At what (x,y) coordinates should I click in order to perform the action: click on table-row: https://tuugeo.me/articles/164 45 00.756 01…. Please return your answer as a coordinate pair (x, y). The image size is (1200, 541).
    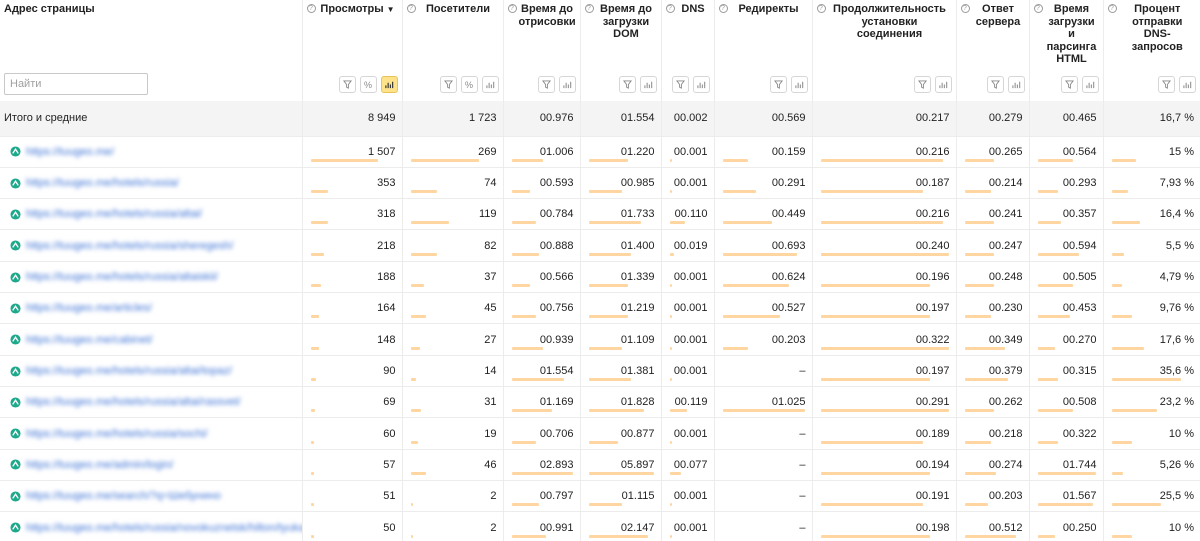
    Looking at the image, I should click on (600, 308).